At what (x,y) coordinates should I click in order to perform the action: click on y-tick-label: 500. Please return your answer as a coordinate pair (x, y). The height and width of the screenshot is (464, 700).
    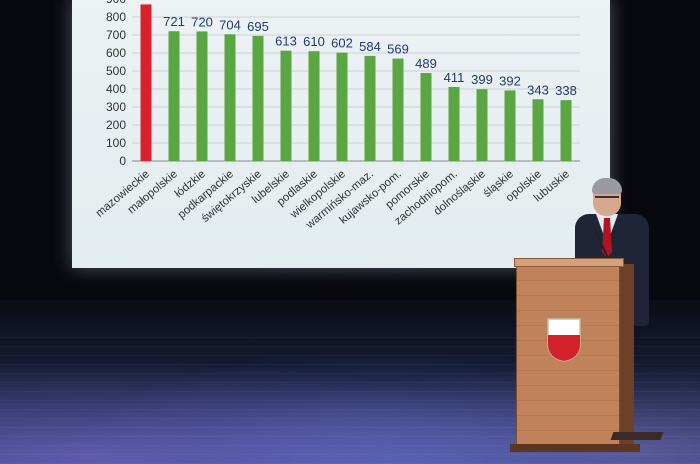
    Looking at the image, I should click on (116, 71).